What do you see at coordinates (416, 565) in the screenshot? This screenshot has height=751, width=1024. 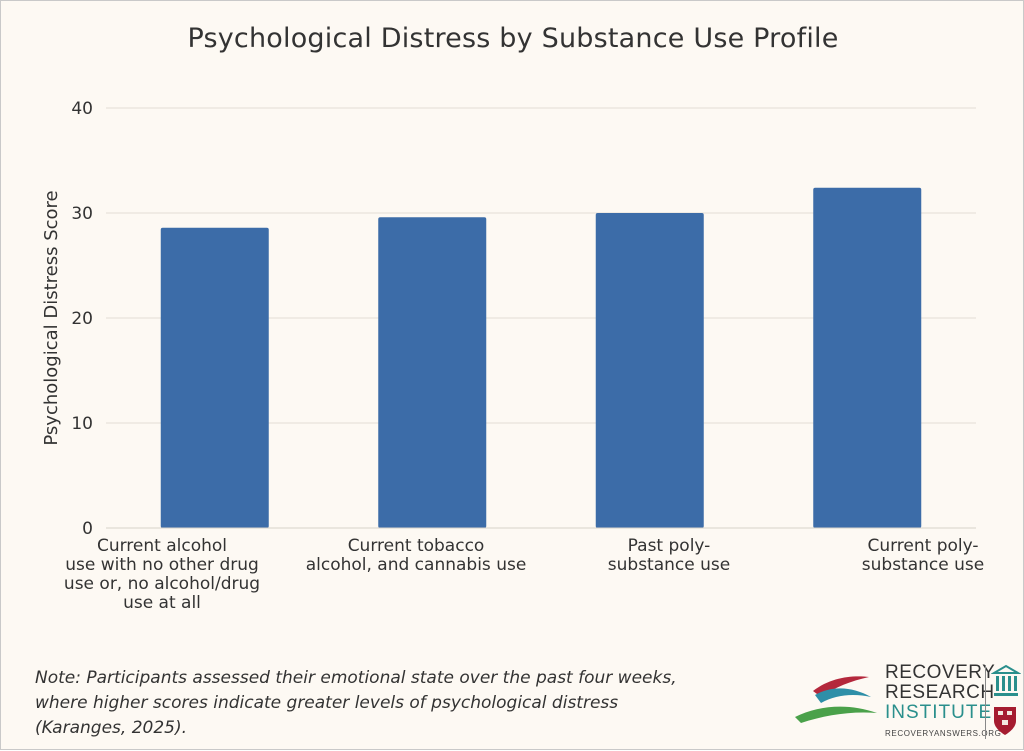 I see `x-tick-label-line: alcohol, and cannabis use` at bounding box center [416, 565].